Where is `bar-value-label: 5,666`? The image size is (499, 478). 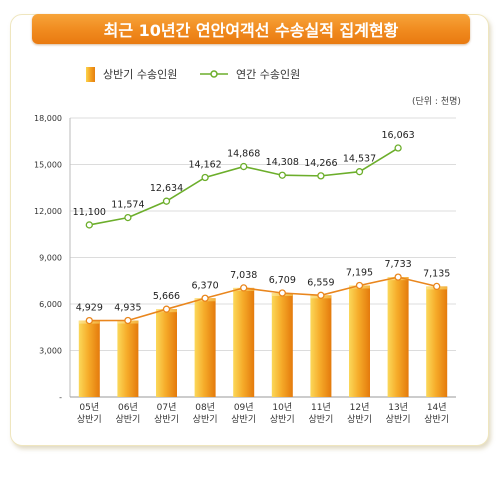
bar-value-label: 5,666 is located at coordinates (166, 296).